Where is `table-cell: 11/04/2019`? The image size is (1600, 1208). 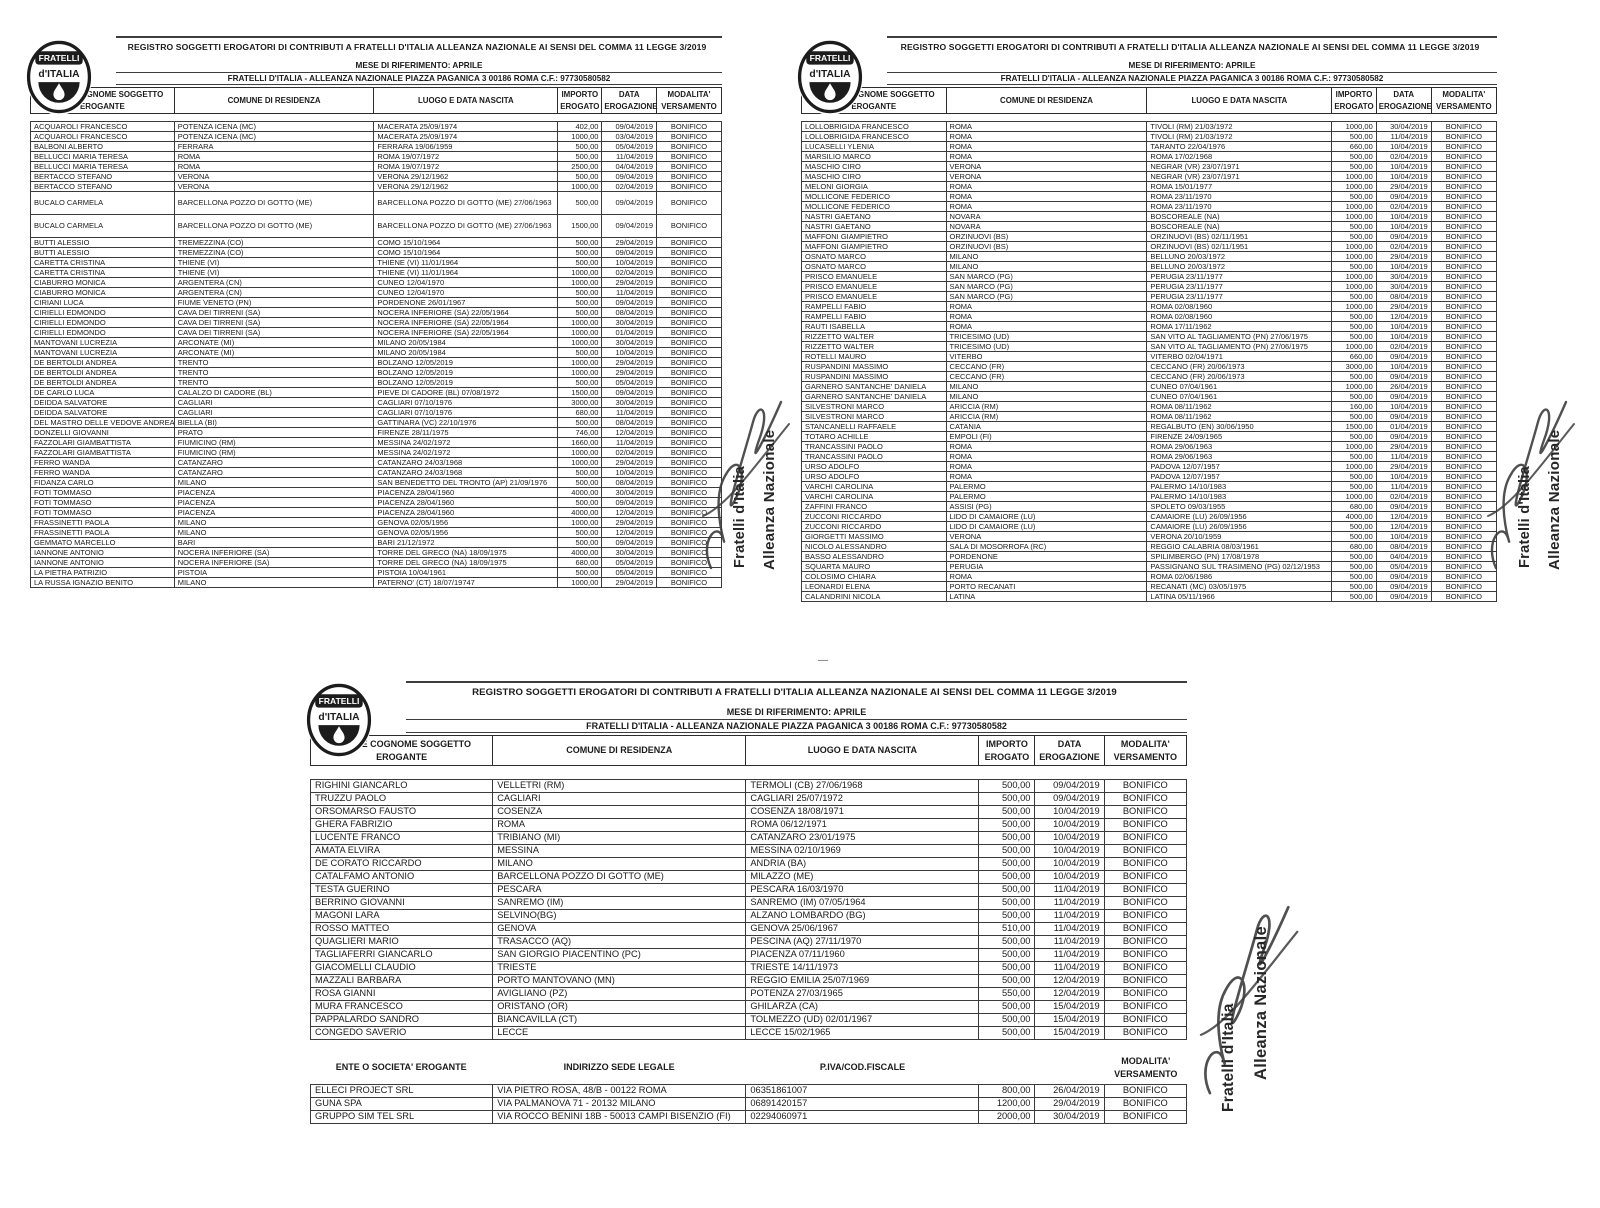 table-cell: 11/04/2019 is located at coordinates (629, 292).